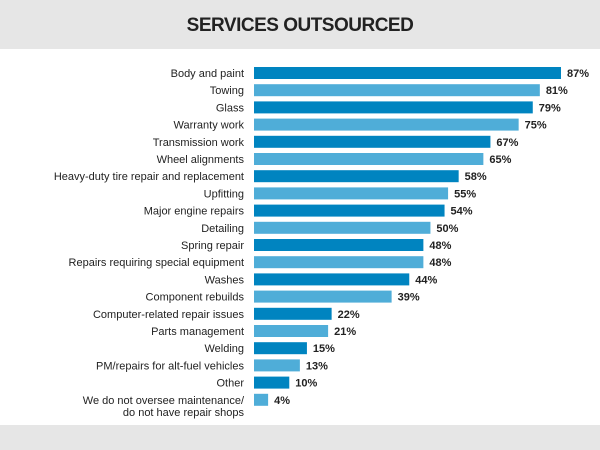  I want to click on category-label: Towing, so click(227, 91).